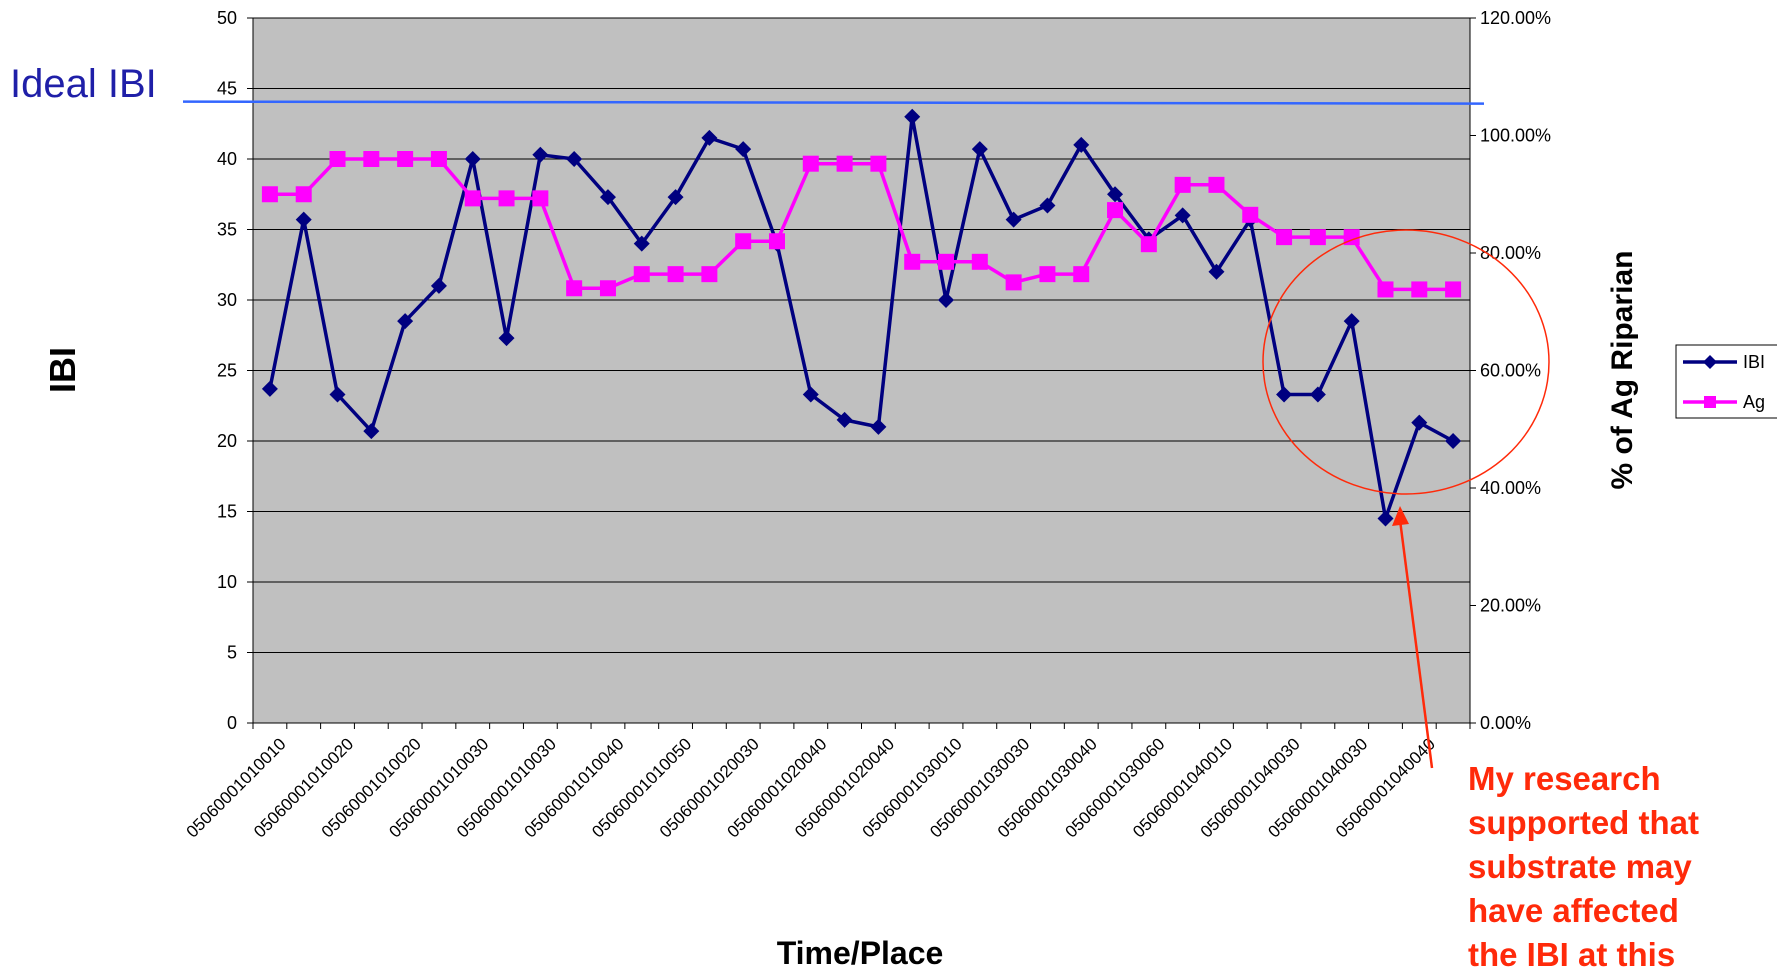 The image size is (1777, 974). What do you see at coordinates (1505, 723) in the screenshot?
I see `y2-tick-label: 0.00%` at bounding box center [1505, 723].